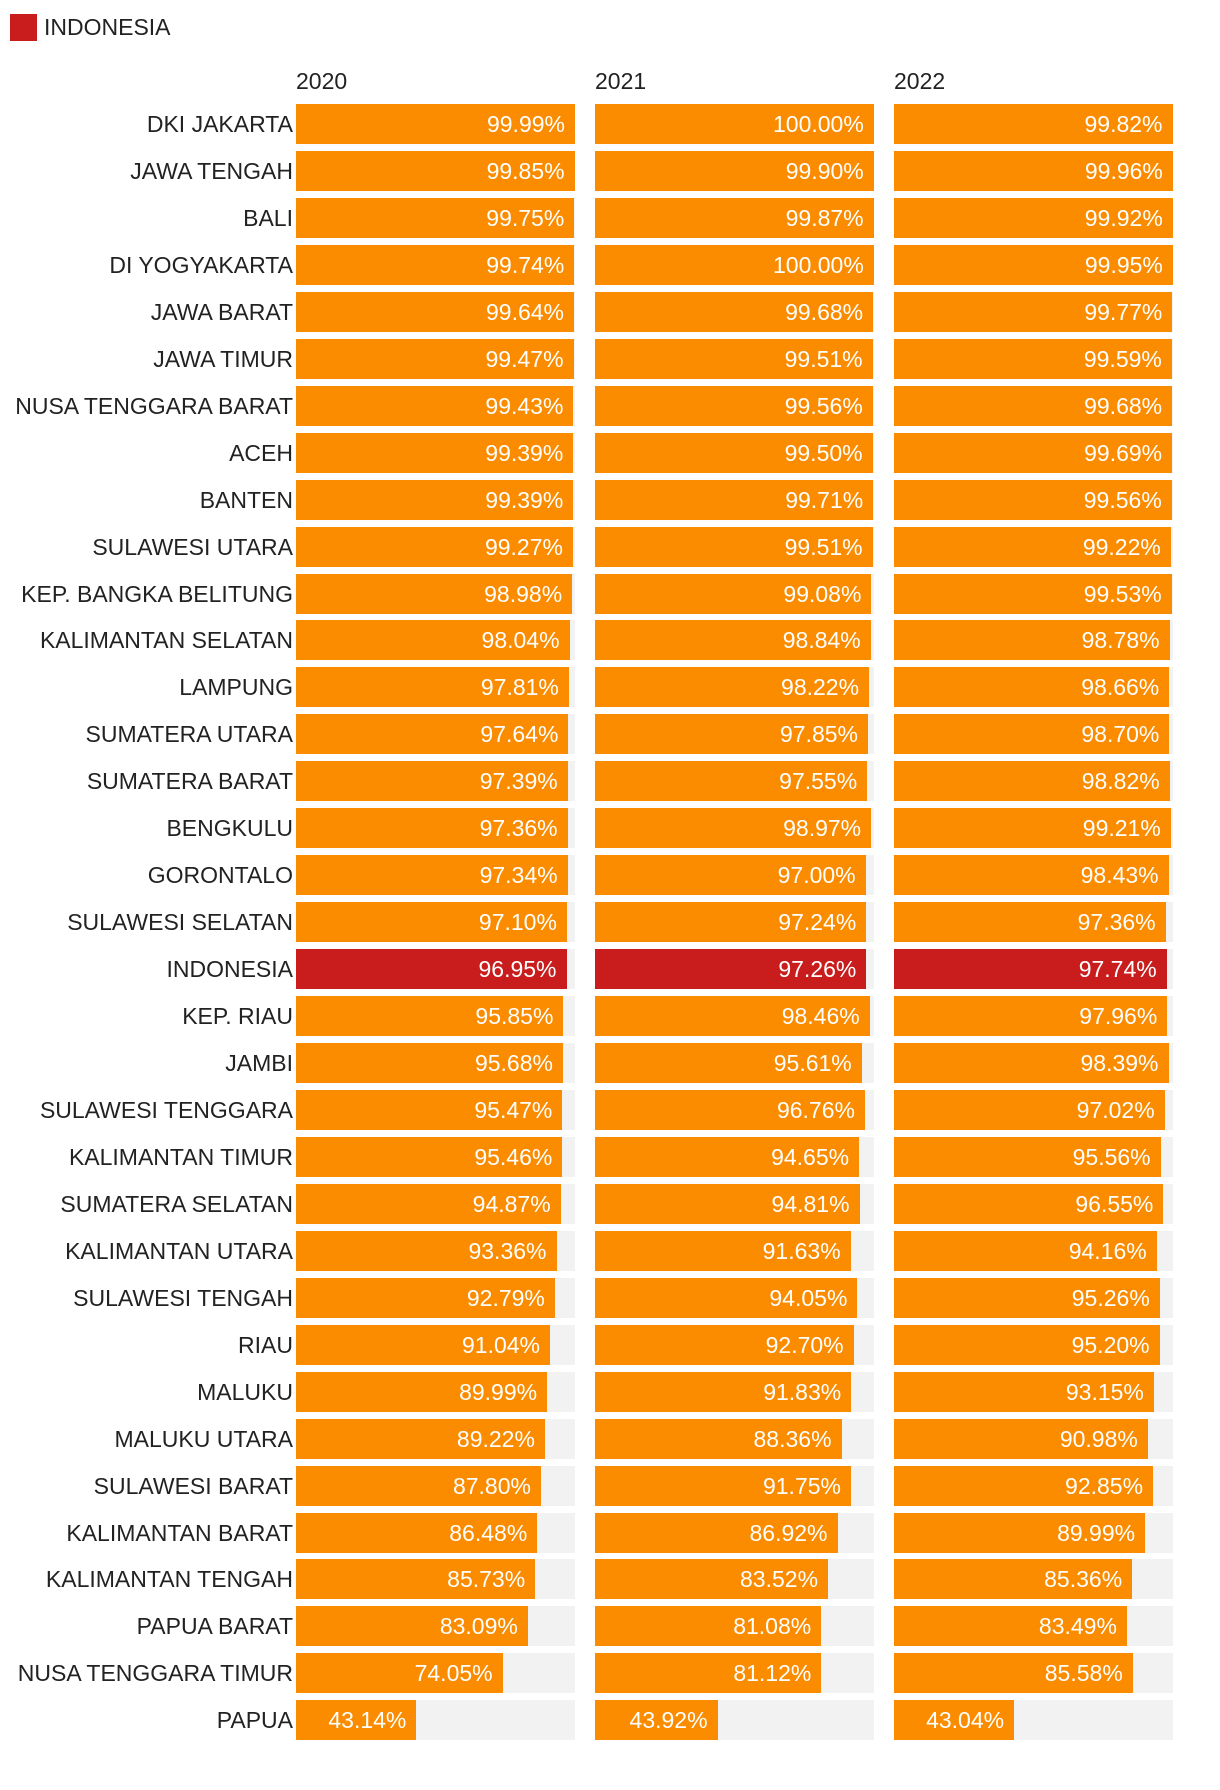 This screenshot has height=1790, width=1220. I want to click on bar-track: 99.51%, so click(734, 547).